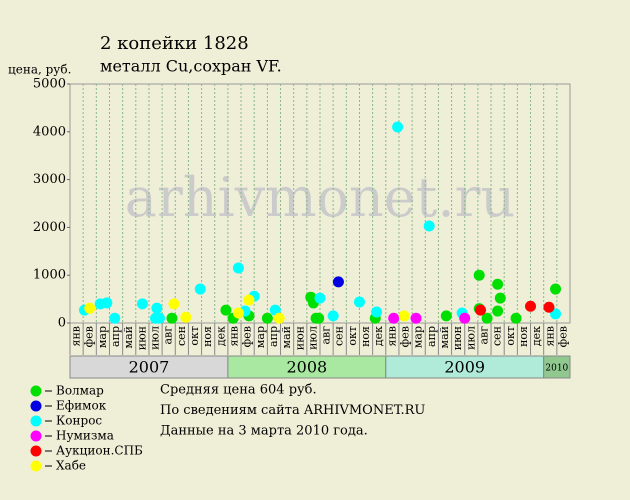 This screenshot has width=630, height=500. Describe the element at coordinates (99, 451) in the screenshot. I see `legend-label: Аукцион.СПБ` at that location.